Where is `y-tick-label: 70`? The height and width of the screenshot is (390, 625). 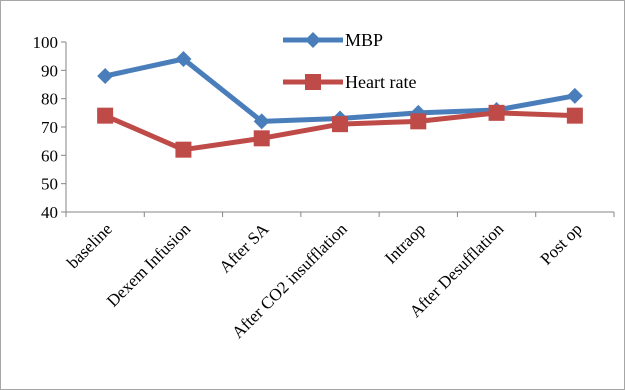
y-tick-label: 70 is located at coordinates (49, 127).